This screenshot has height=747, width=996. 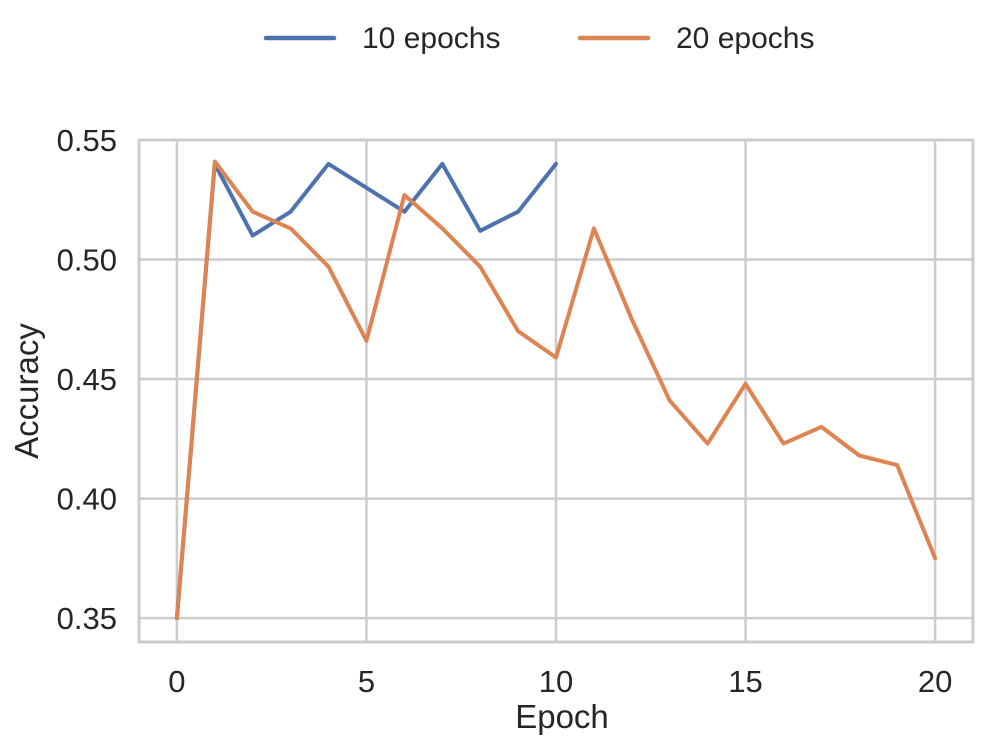 I want to click on legend-label: 20 epochs, so click(x=745, y=38).